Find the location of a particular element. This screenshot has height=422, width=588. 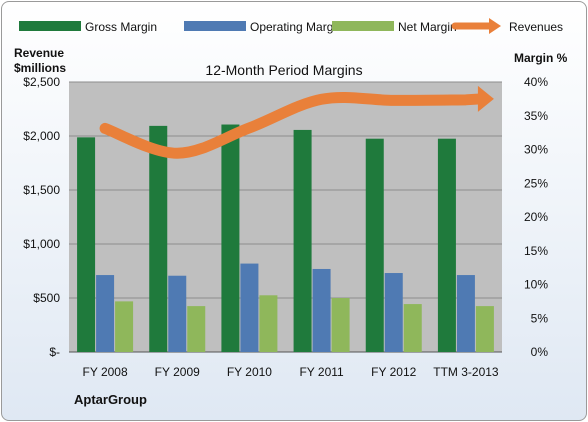

x-tick-label: FY 2011 is located at coordinates (321, 372).